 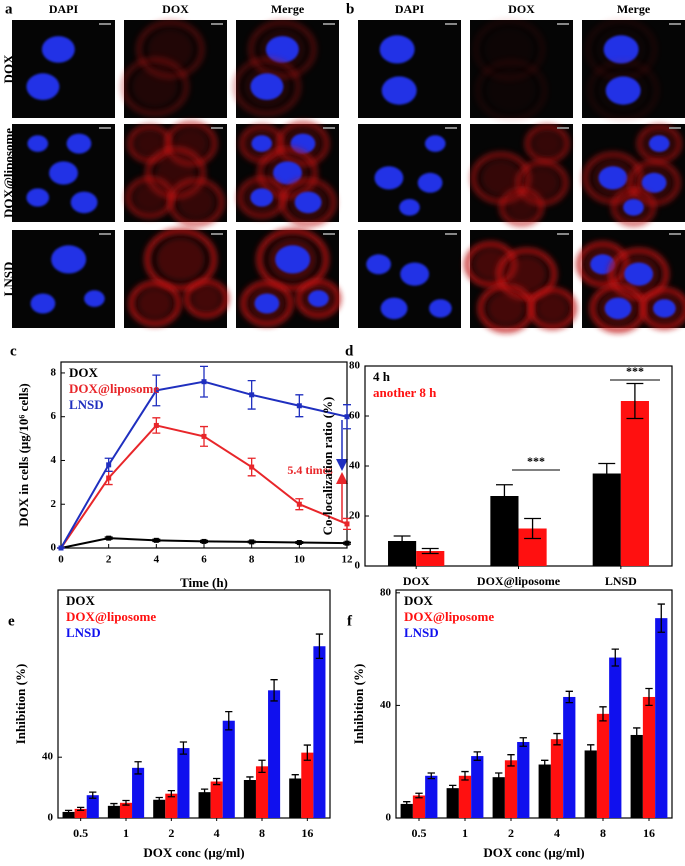 What do you see at coordinates (519, 581) in the screenshot?
I see `x-tick-label: DOX@liposome` at bounding box center [519, 581].